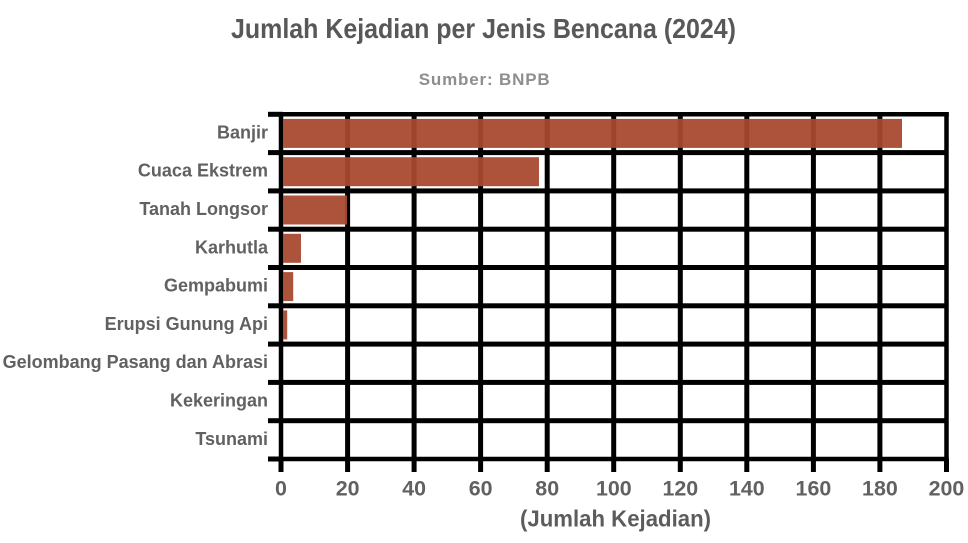 Image resolution: width=968 pixels, height=543 pixels. Describe the element at coordinates (747, 489) in the screenshot. I see `svg-text: 140` at that location.